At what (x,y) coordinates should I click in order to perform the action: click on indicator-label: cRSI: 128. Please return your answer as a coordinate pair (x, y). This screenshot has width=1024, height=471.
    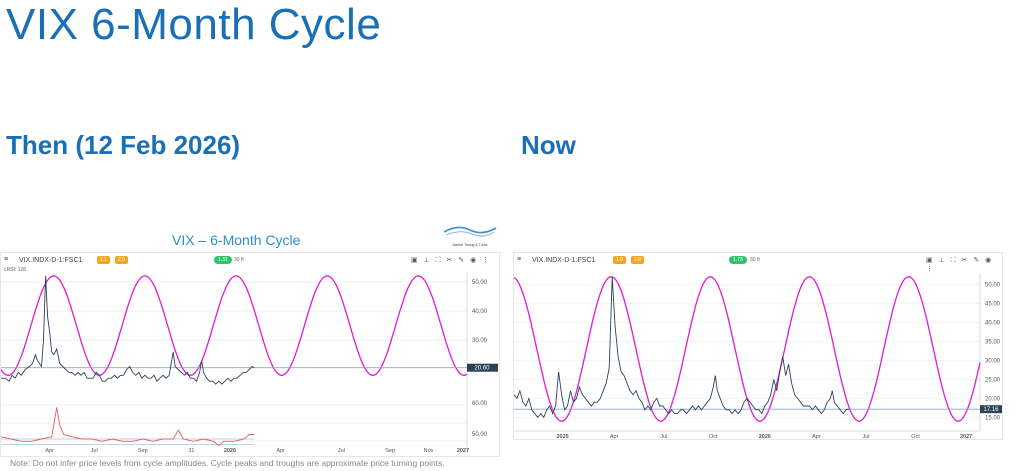
    Looking at the image, I should click on (15, 270).